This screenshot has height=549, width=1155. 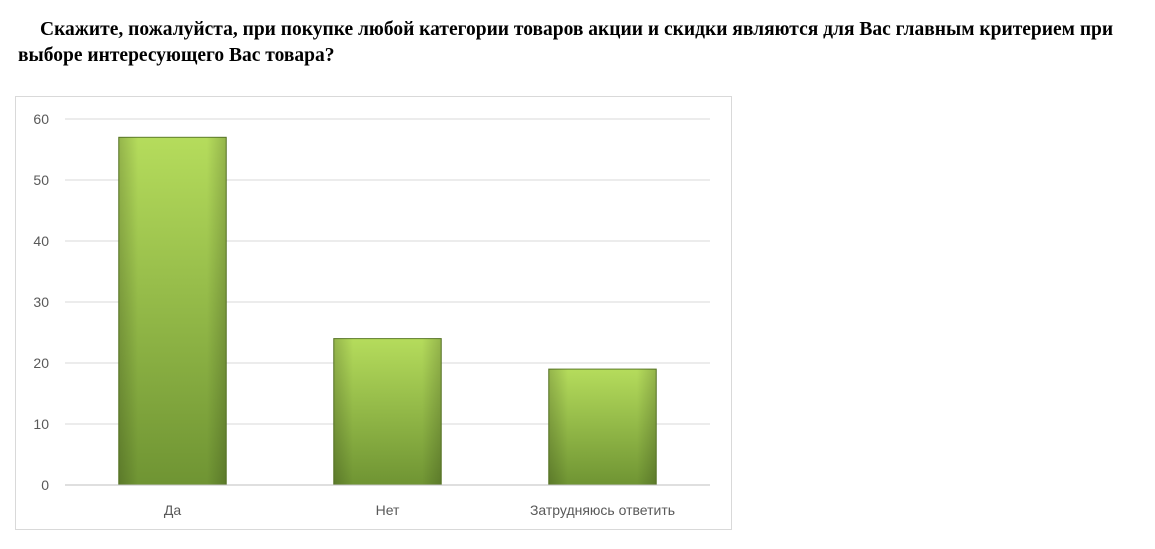 I want to click on x-category-label: Да, so click(x=172, y=510).